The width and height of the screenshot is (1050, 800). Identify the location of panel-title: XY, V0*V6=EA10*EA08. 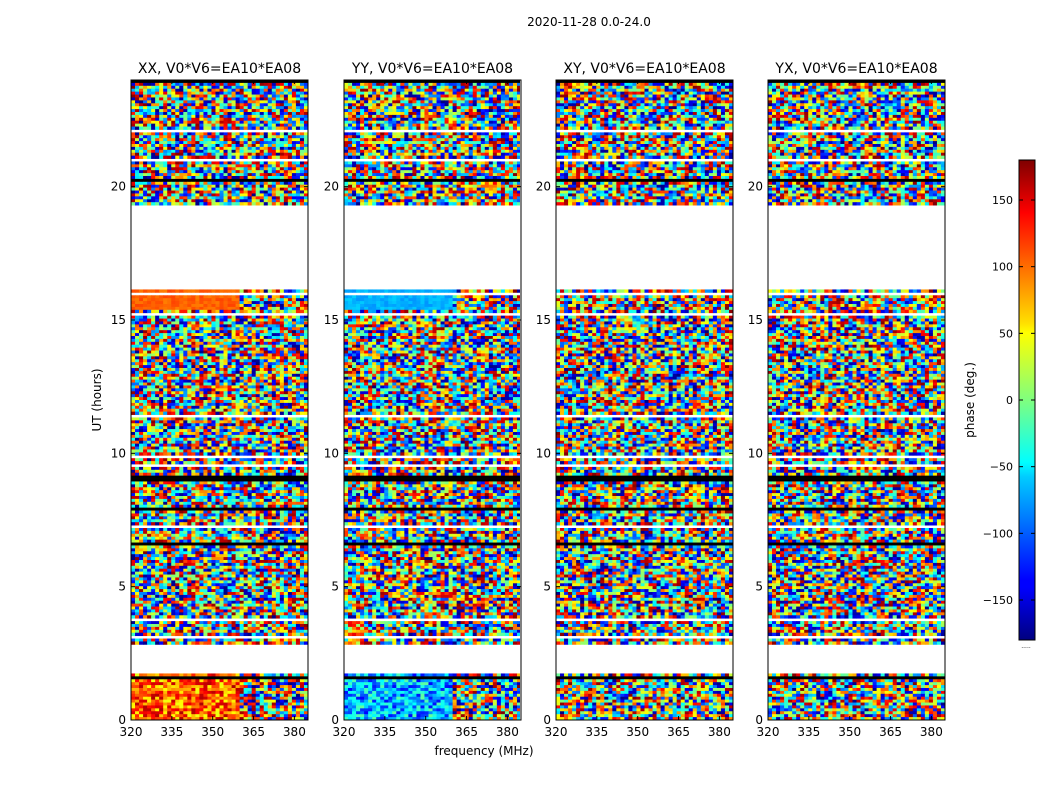
(644, 69).